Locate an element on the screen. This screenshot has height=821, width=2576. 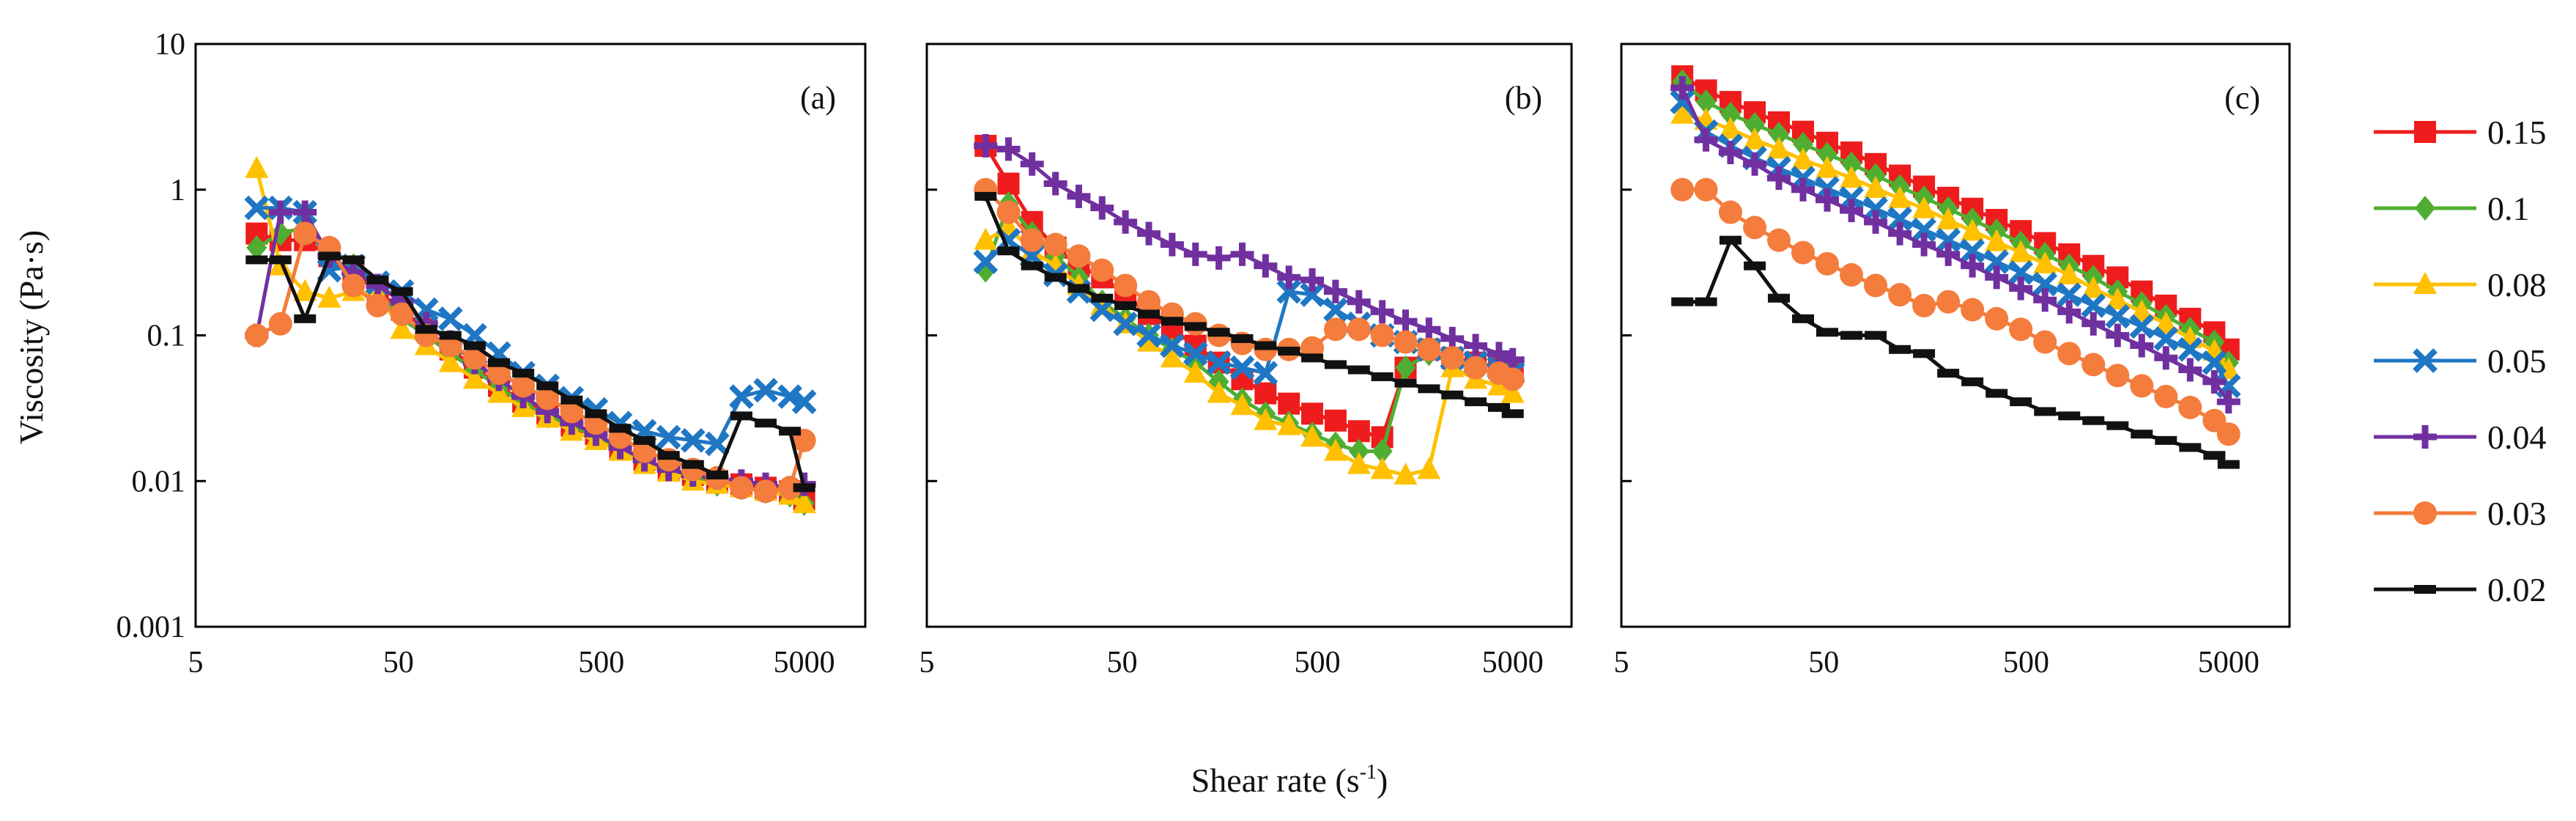
legend: 0.15 0.1 0.08 0.05 0.04 0.03 0.02 is located at coordinates (2460, 361).